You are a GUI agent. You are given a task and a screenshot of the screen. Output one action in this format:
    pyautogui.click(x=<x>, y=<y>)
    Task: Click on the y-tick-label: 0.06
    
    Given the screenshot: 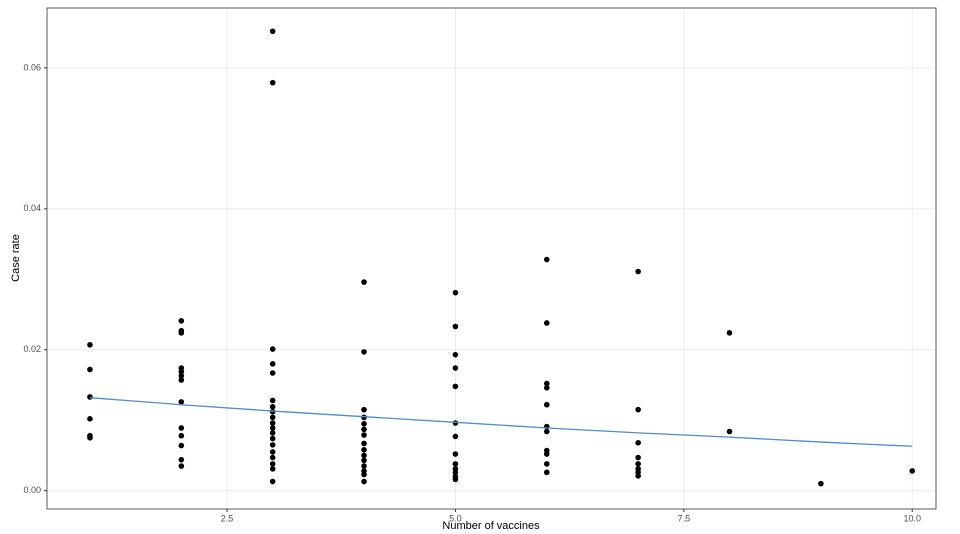 What is the action you would take?
    pyautogui.click(x=32, y=67)
    